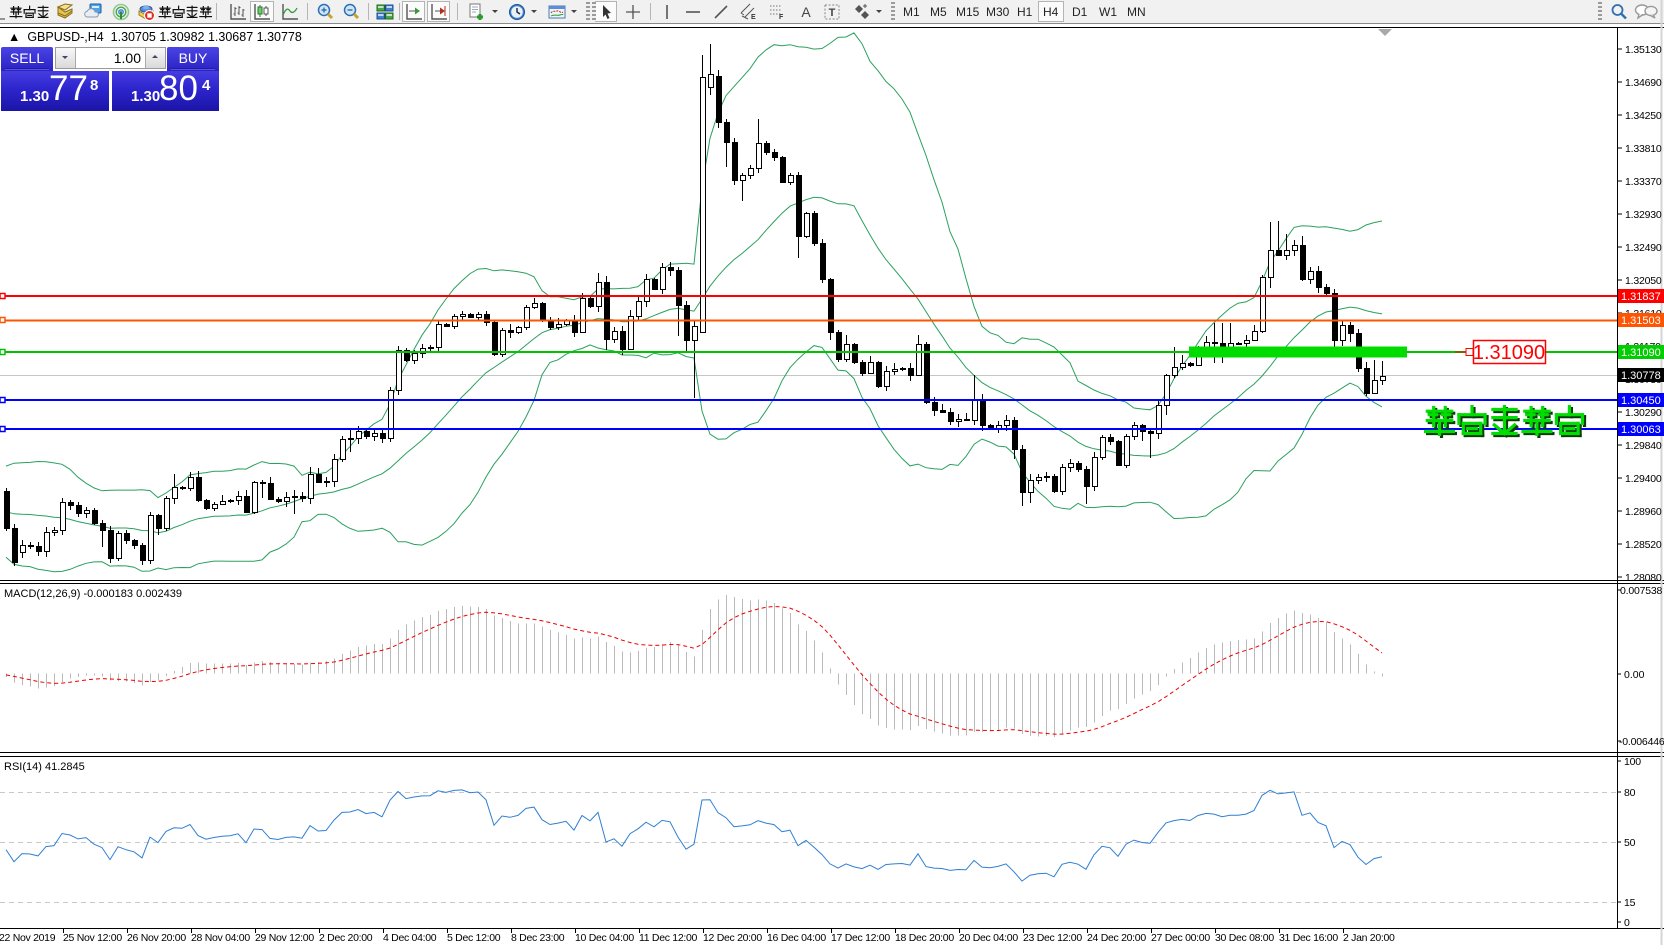  Describe the element at coordinates (1630, 793) in the screenshot. I see `svg-text: 80` at that location.